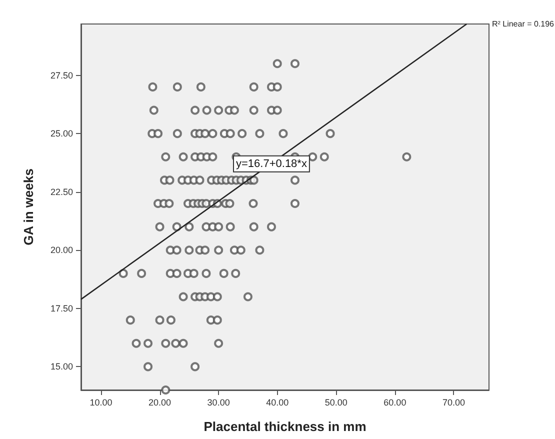  Describe the element at coordinates (61, 367) in the screenshot. I see `y-tick-label: 15.00` at that location.